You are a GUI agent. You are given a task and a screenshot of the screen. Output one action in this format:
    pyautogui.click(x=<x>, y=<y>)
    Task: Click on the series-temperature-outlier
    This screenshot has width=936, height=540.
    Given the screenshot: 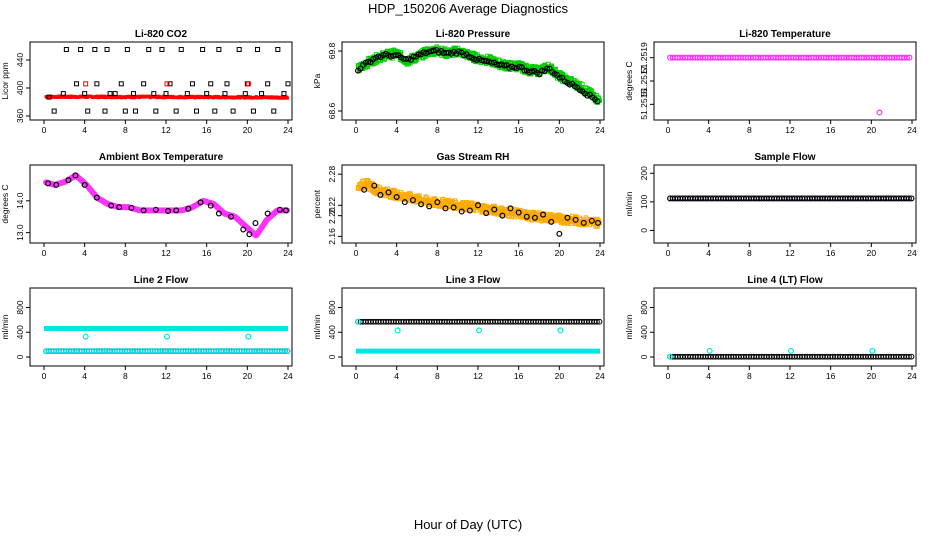 What is the action you would take?
    pyautogui.click(x=879, y=112)
    